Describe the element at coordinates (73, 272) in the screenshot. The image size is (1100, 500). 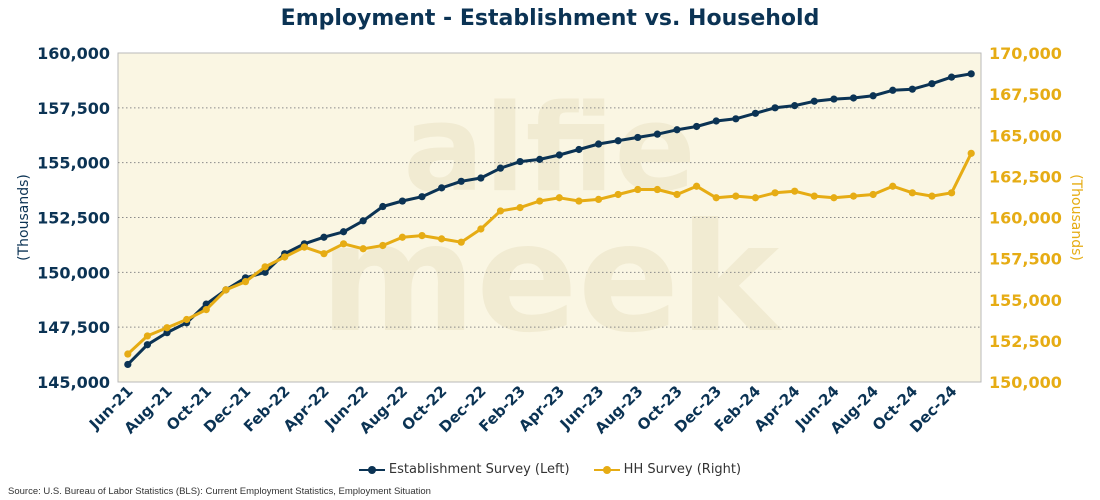
I see `y-tick-left: 150,000` at that location.